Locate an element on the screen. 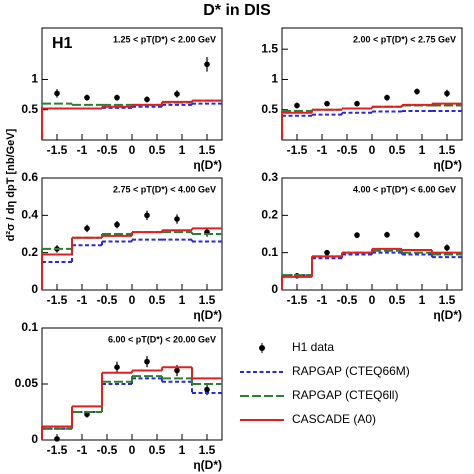  panel-label: 1.25 < pT(D*) < 2.00 GeV is located at coordinates (164, 39).